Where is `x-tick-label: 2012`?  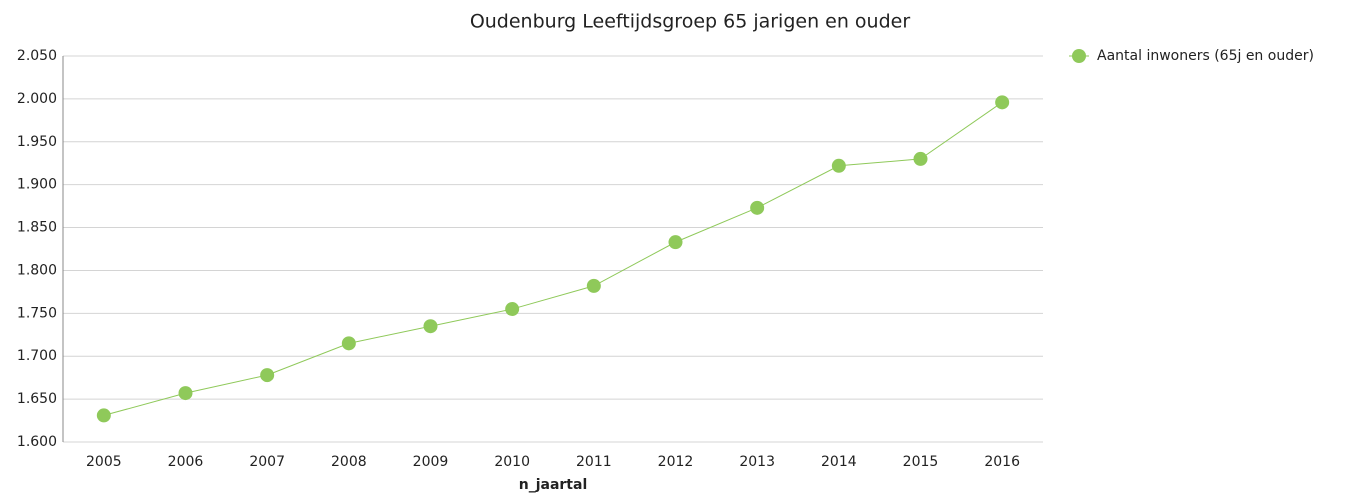 x-tick-label: 2012 is located at coordinates (676, 462).